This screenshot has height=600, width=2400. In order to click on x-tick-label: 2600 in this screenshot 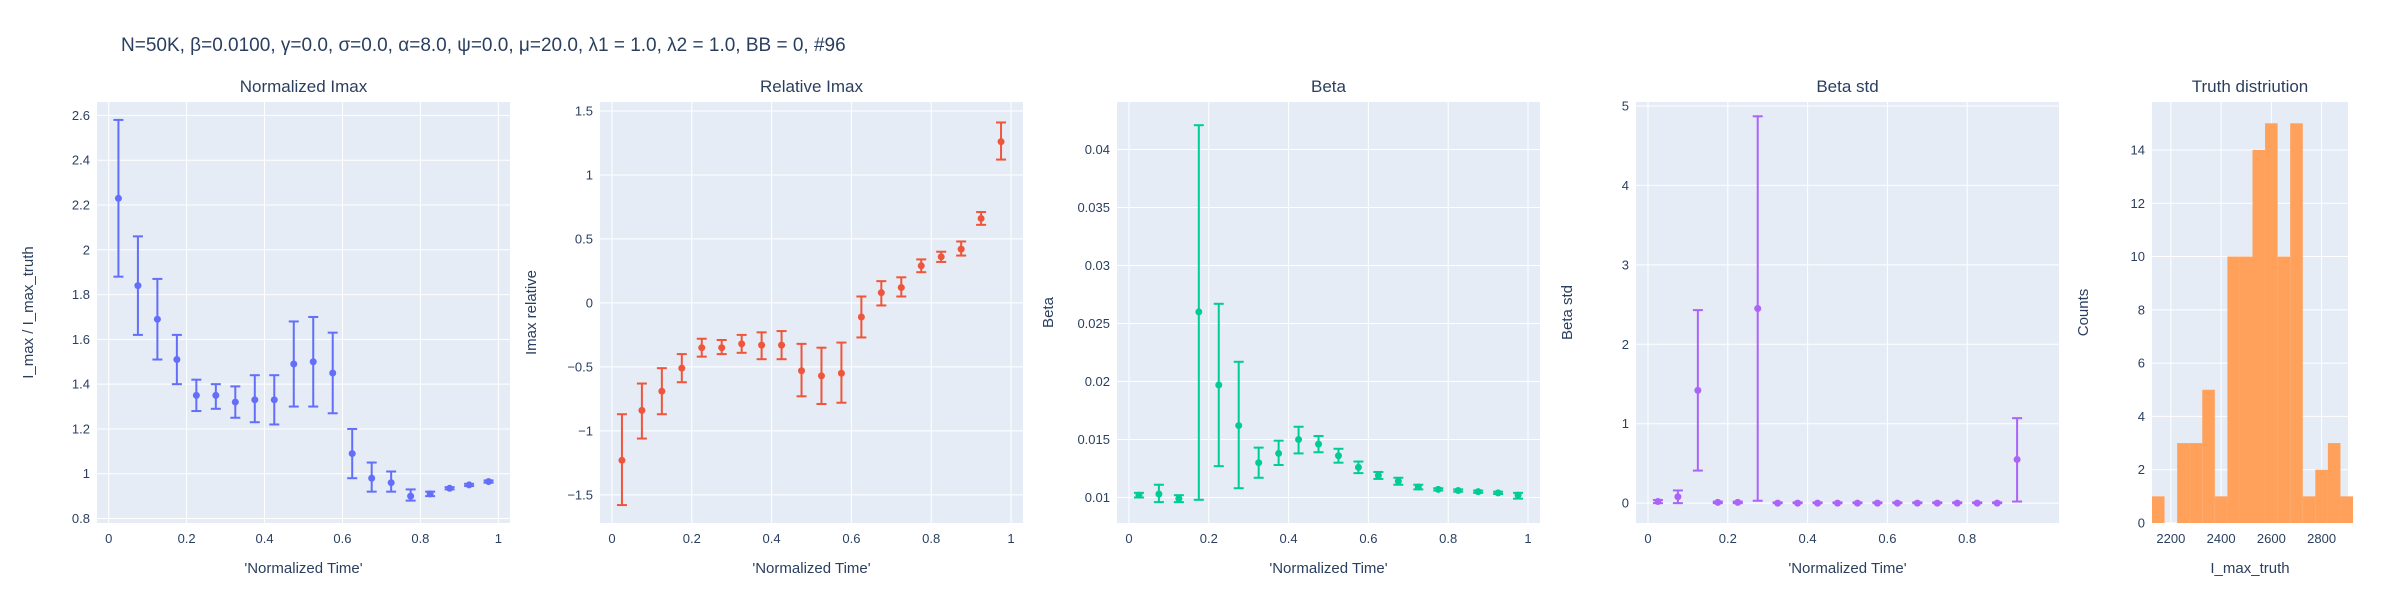, I will do `click(2271, 538)`.